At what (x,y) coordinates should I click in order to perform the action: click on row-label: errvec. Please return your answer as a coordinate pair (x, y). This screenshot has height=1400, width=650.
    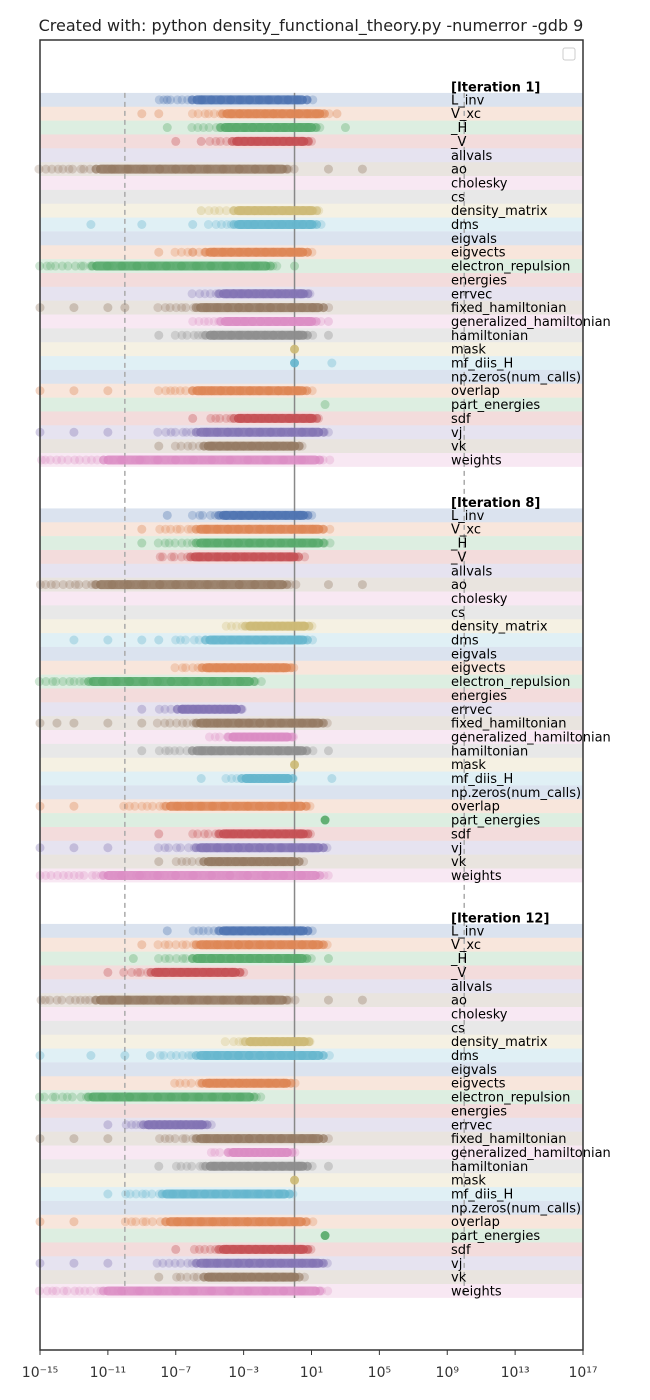
    Looking at the image, I should click on (471, 710).